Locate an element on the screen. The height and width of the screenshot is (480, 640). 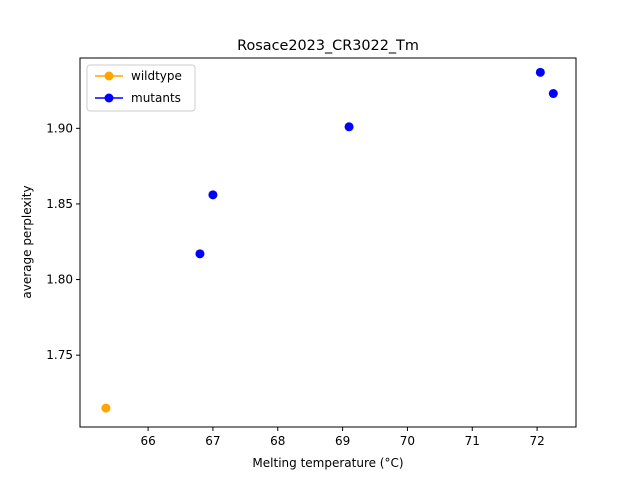
x-tick-label: 71 is located at coordinates (472, 441).